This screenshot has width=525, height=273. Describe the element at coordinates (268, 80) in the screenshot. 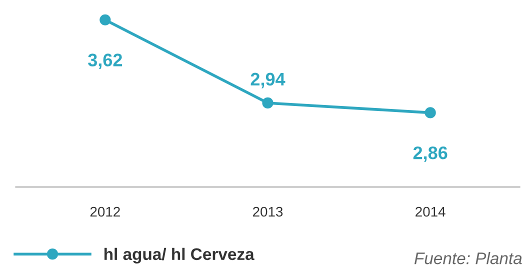

I see `data-label: 2,94` at that location.